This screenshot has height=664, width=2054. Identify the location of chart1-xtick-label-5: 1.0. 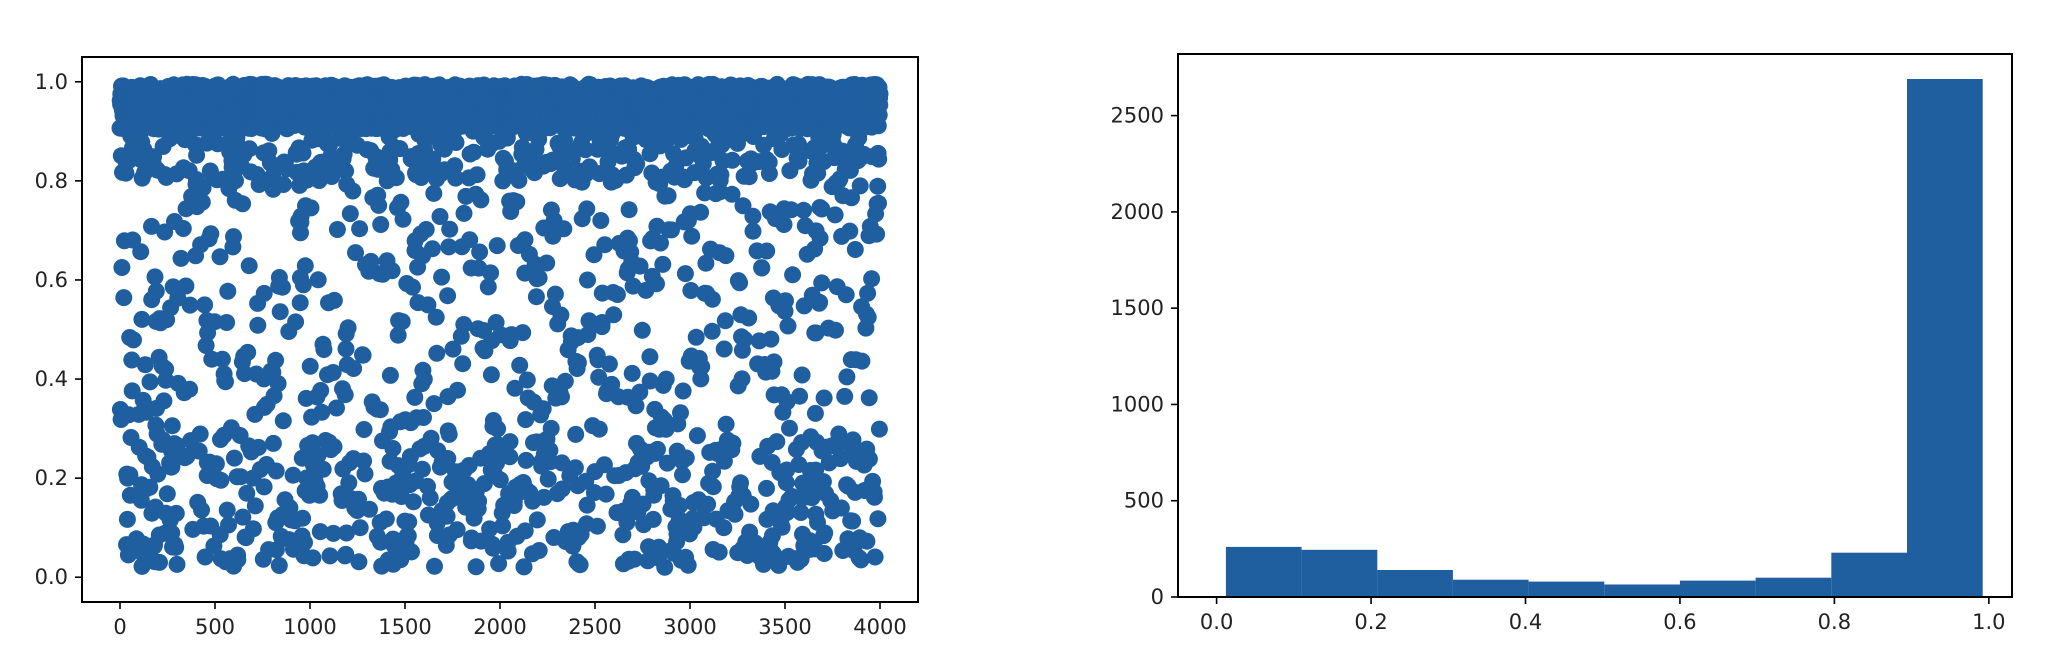
(1988, 622).